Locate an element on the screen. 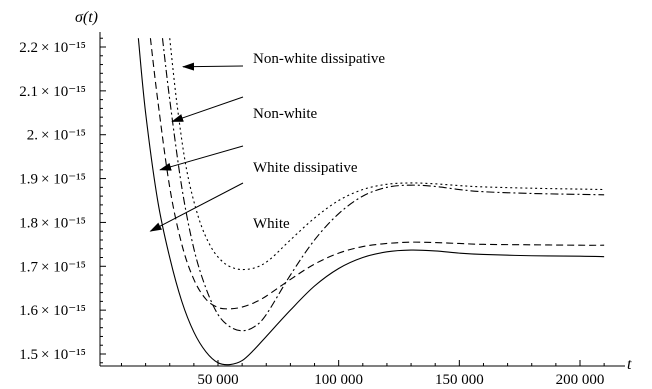  annotation-label-white-dissipative: White dissipative is located at coordinates (305, 168).